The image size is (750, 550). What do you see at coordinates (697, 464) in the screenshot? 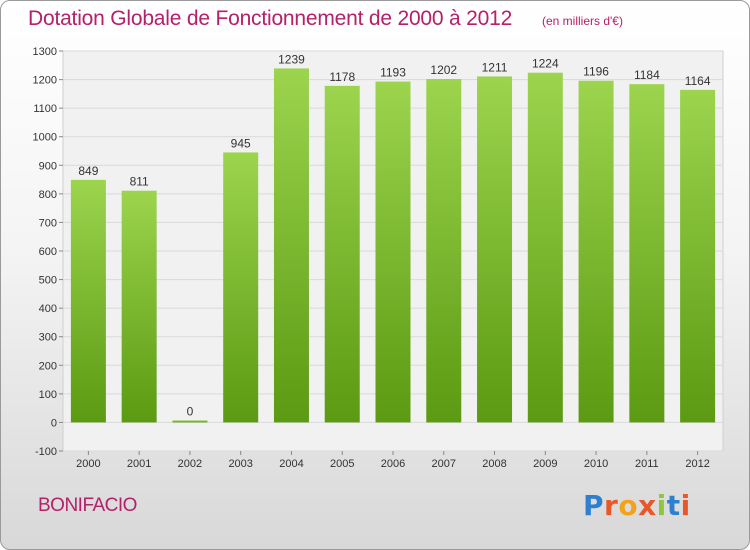
I see `x-tick-label: 2012` at bounding box center [697, 464].